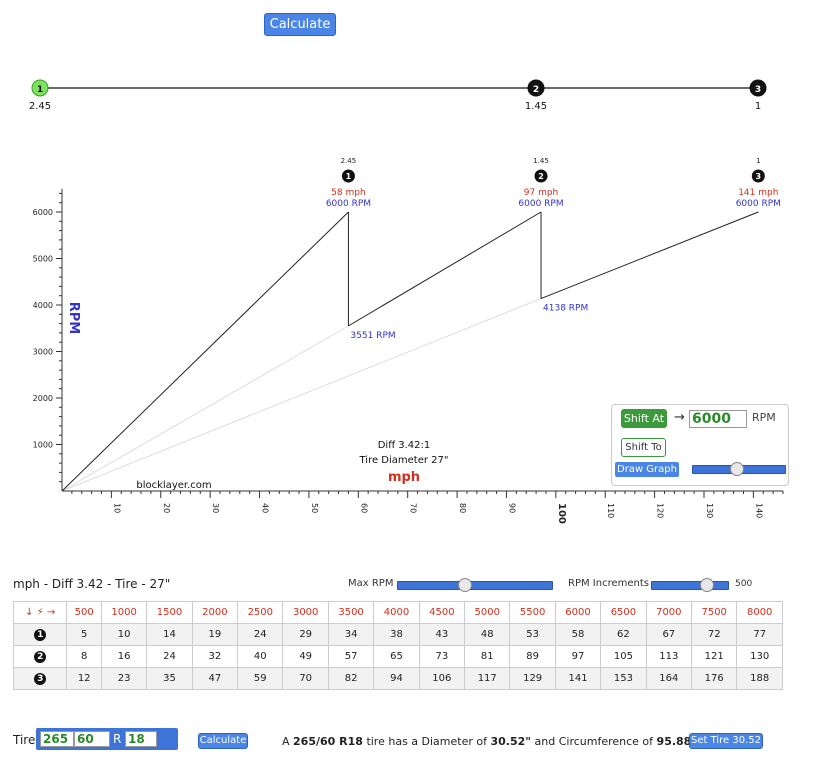 This screenshot has height=768, width=814. I want to click on draw-graph-button: Draw Graph, so click(647, 469).